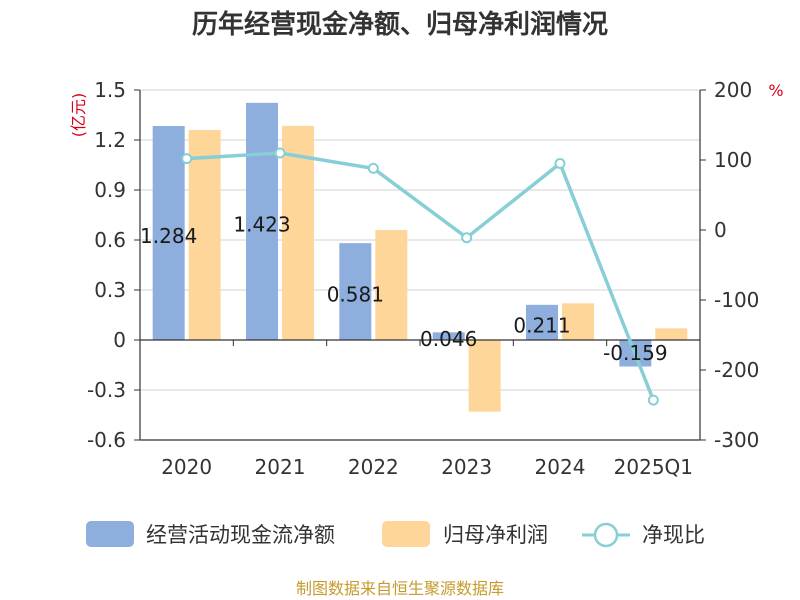 This screenshot has height=600, width=800. What do you see at coordinates (240, 535) in the screenshot?
I see `legend-label-cash-flow: 经营活动现金流净额` at bounding box center [240, 535].